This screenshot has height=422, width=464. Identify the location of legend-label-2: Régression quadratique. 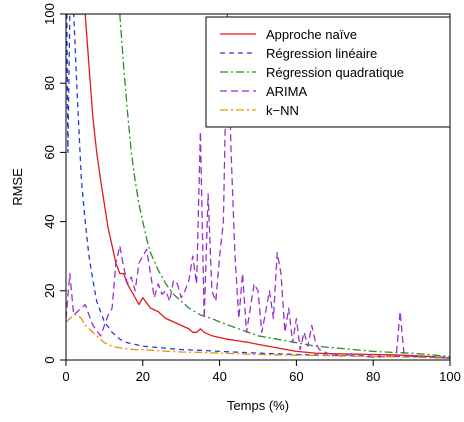
(335, 72).